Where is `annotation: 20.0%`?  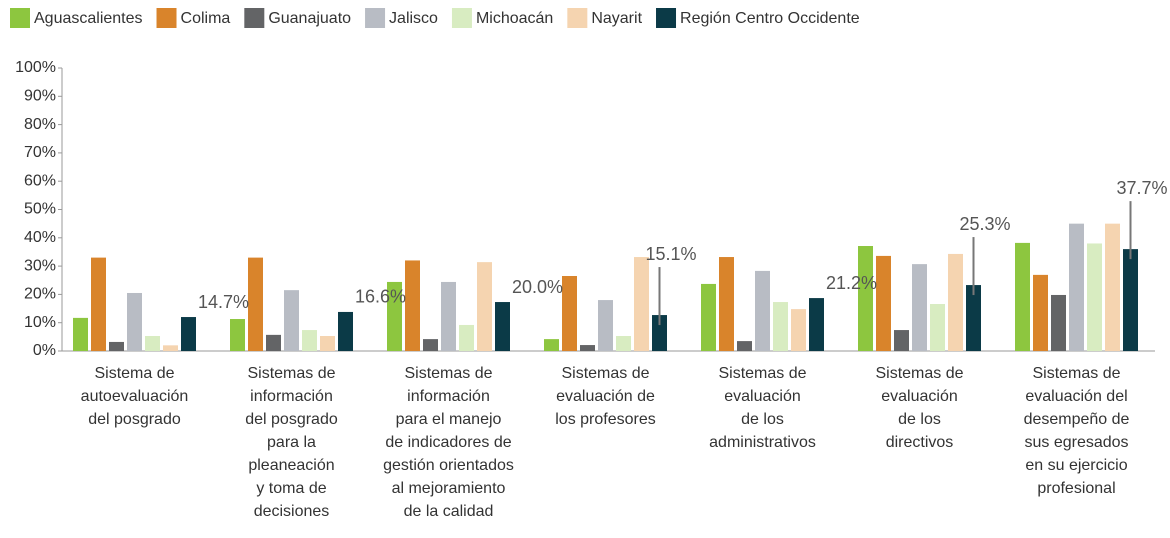 annotation: 20.0% is located at coordinates (537, 287).